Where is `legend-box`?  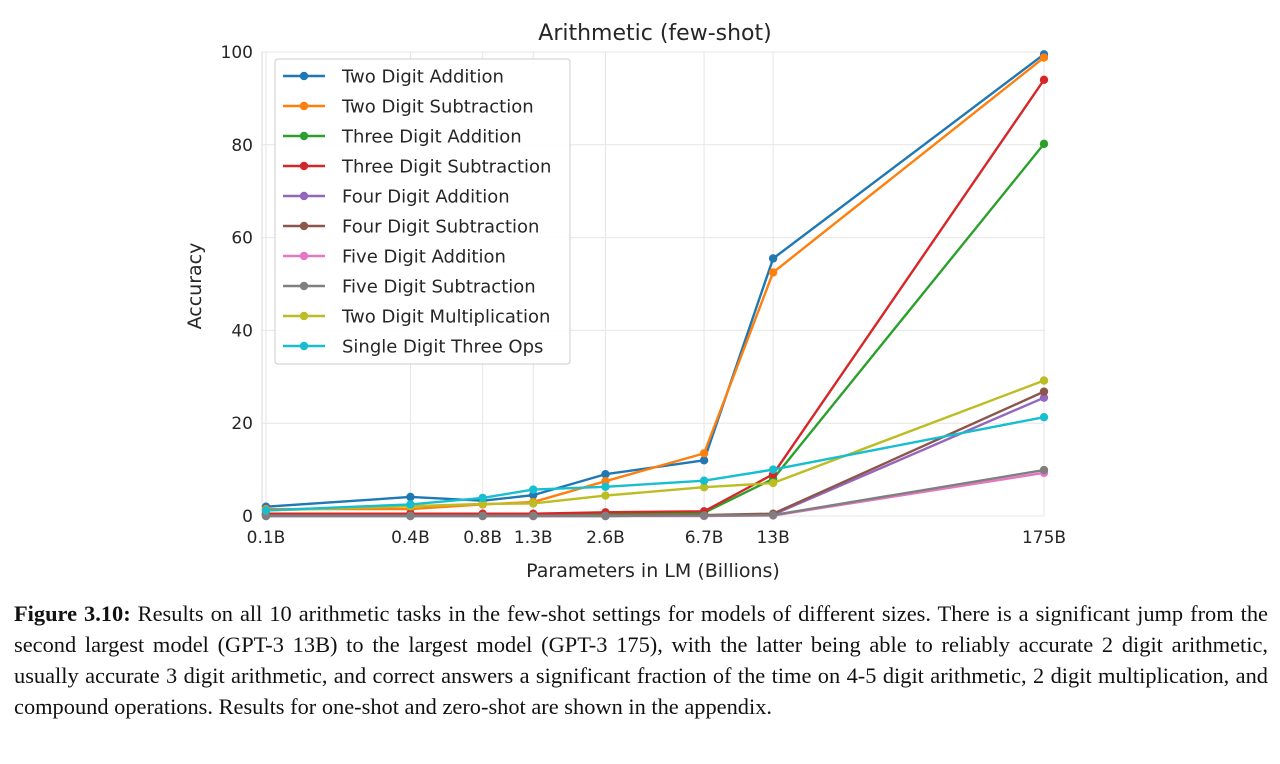
legend-box is located at coordinates (422, 211).